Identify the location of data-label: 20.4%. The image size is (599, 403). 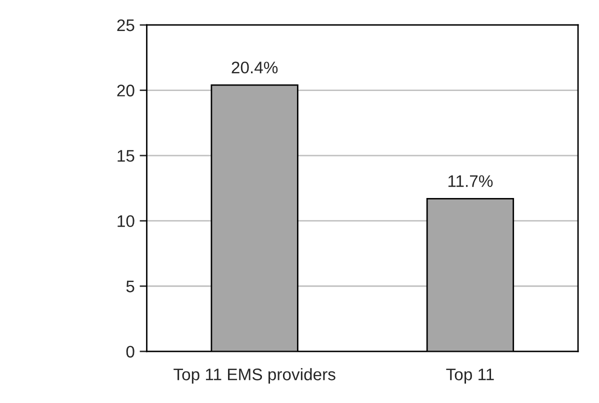
(255, 68).